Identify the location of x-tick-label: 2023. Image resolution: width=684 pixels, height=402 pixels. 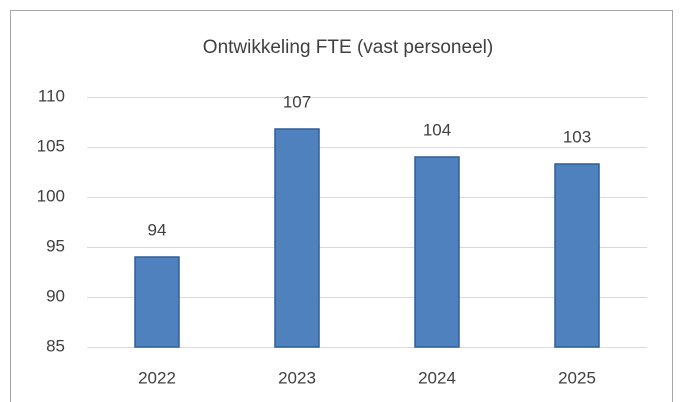
(297, 377).